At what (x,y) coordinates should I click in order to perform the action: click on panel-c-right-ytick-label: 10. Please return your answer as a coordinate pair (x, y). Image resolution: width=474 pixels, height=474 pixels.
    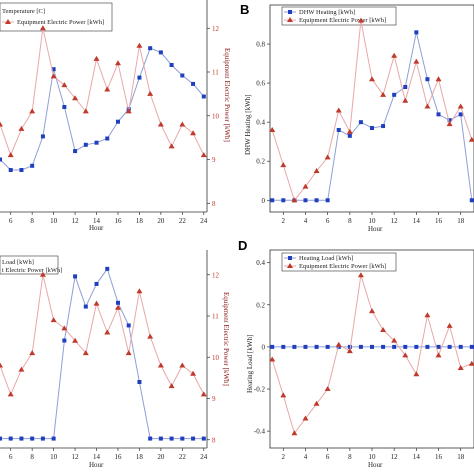
    Looking at the image, I should click on (216, 358).